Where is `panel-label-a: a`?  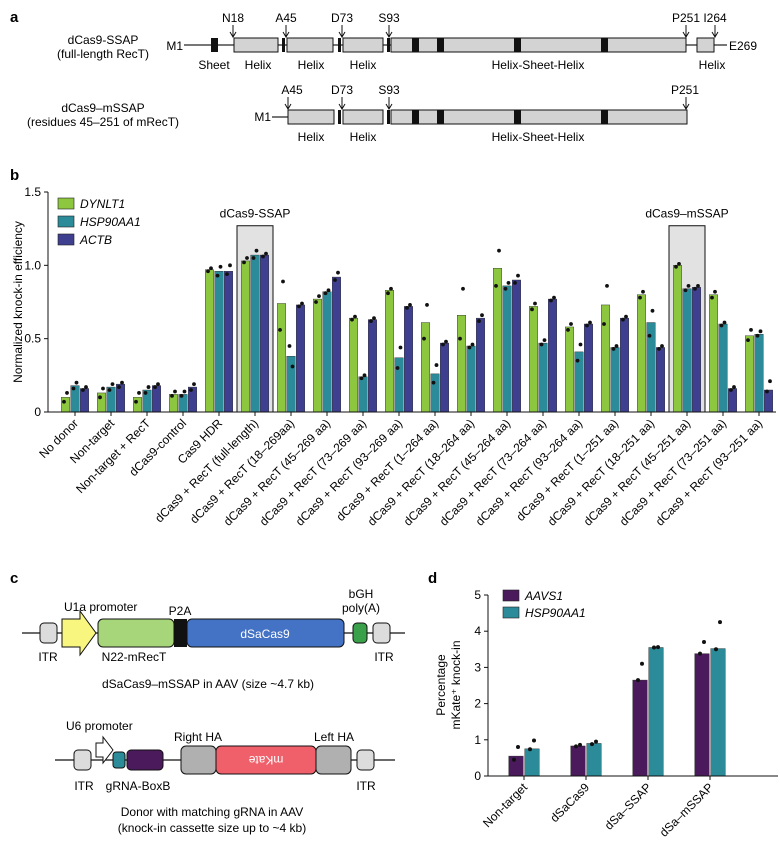 panel-label-a: a is located at coordinates (14, 17).